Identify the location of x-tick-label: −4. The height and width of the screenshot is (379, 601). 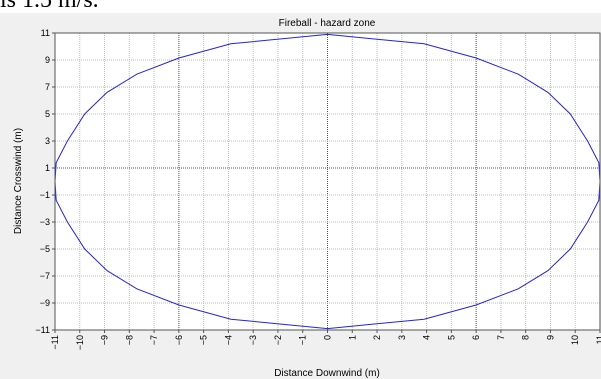
(228, 340).